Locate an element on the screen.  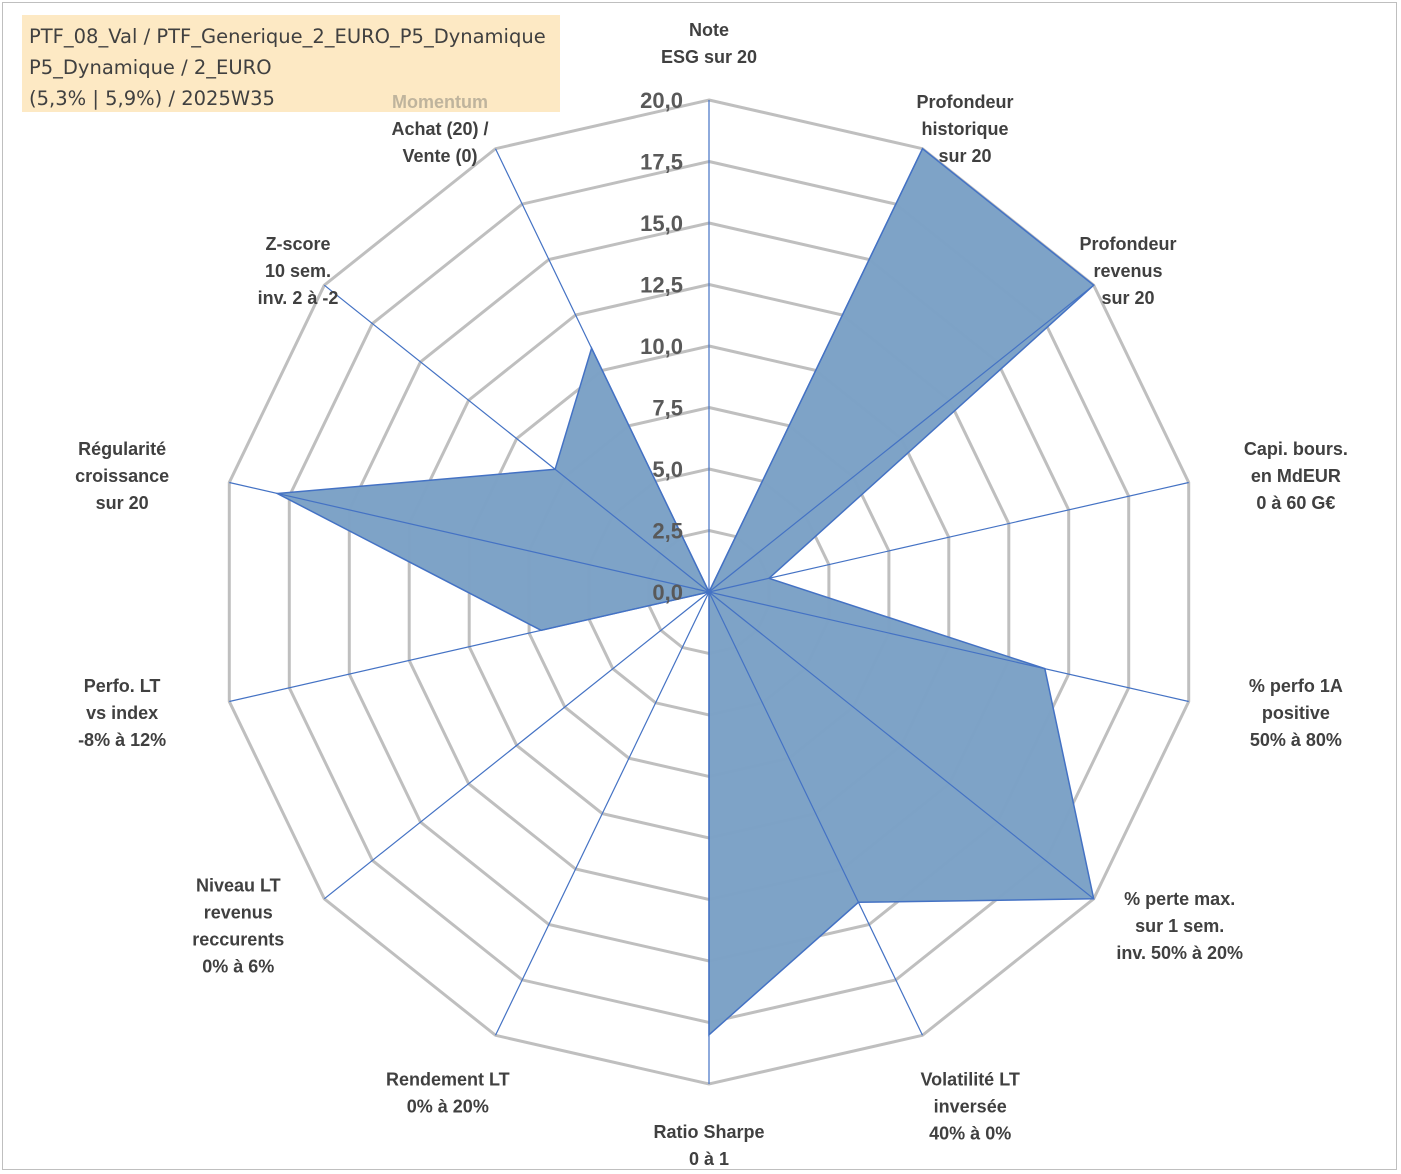
r-tick-label: 5,0 is located at coordinates (667, 469).